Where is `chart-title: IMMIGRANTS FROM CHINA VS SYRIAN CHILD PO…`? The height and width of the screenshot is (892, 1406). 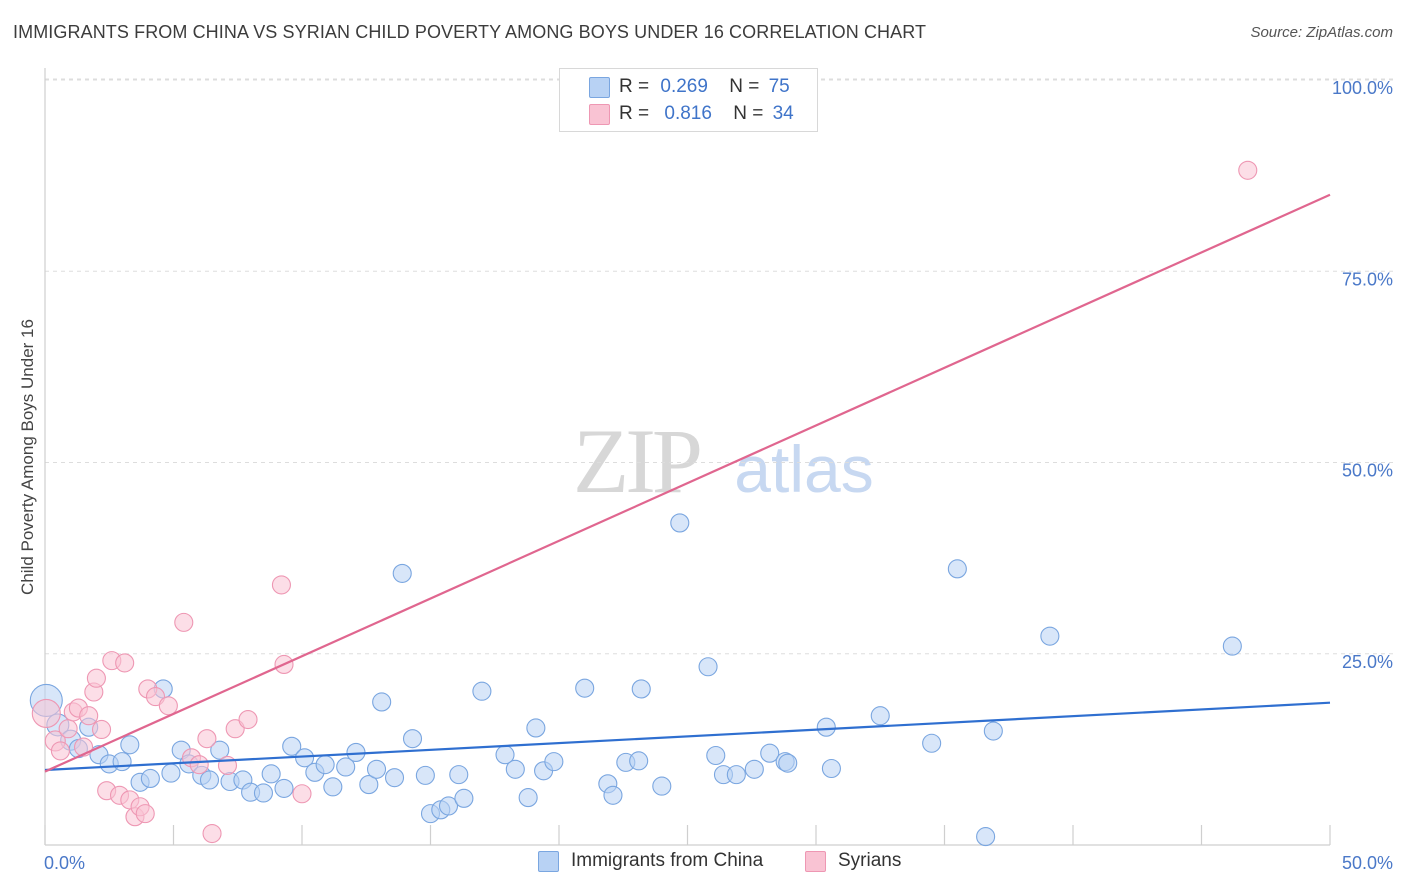 chart-title: IMMIGRANTS FROM CHINA VS SYRIAN CHILD PO… is located at coordinates (470, 32).